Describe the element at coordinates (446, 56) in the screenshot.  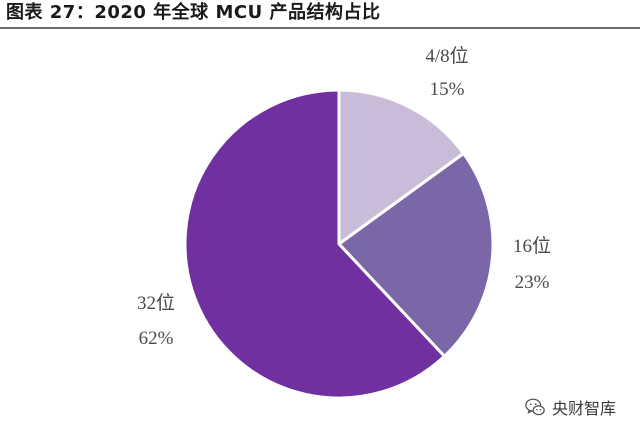
I see `slice-category-label: 4/8位` at that location.